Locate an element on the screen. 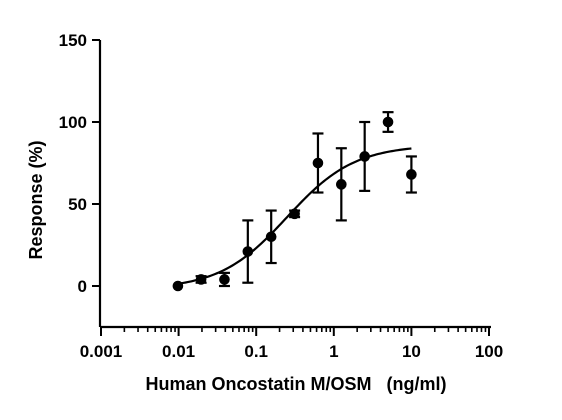 This screenshot has width=562, height=420. y-tick-label: 0 is located at coordinates (82, 286).